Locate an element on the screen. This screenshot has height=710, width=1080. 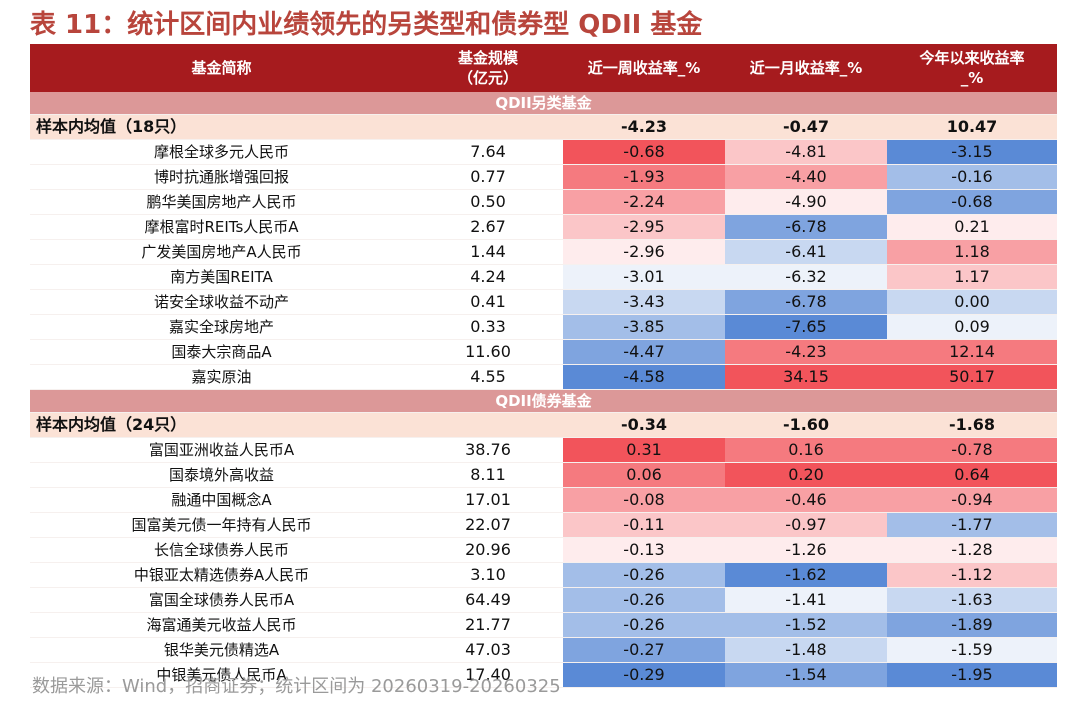
cell-ytd: 0.00 is located at coordinates (972, 302).